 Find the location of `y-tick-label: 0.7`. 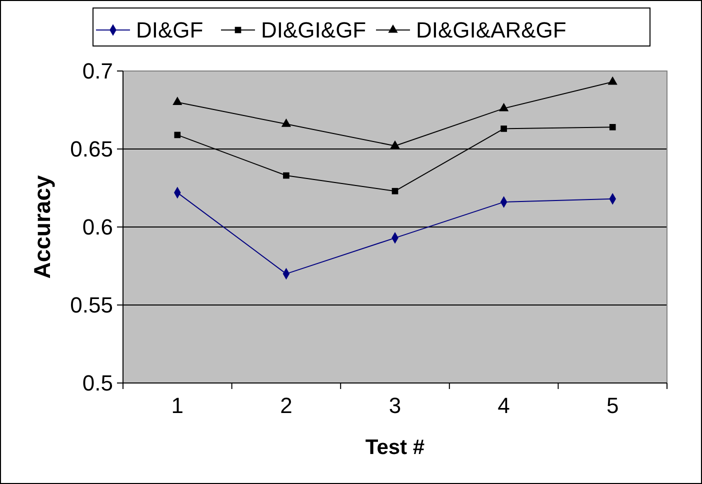

y-tick-label: 0.7 is located at coordinates (97, 71).